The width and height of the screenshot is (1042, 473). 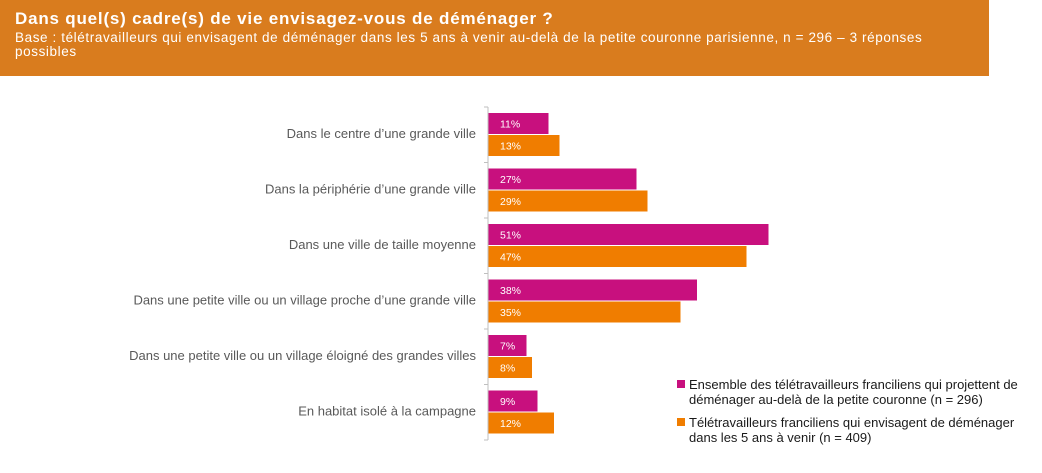 I want to click on data-label: 9%, so click(x=507, y=402).